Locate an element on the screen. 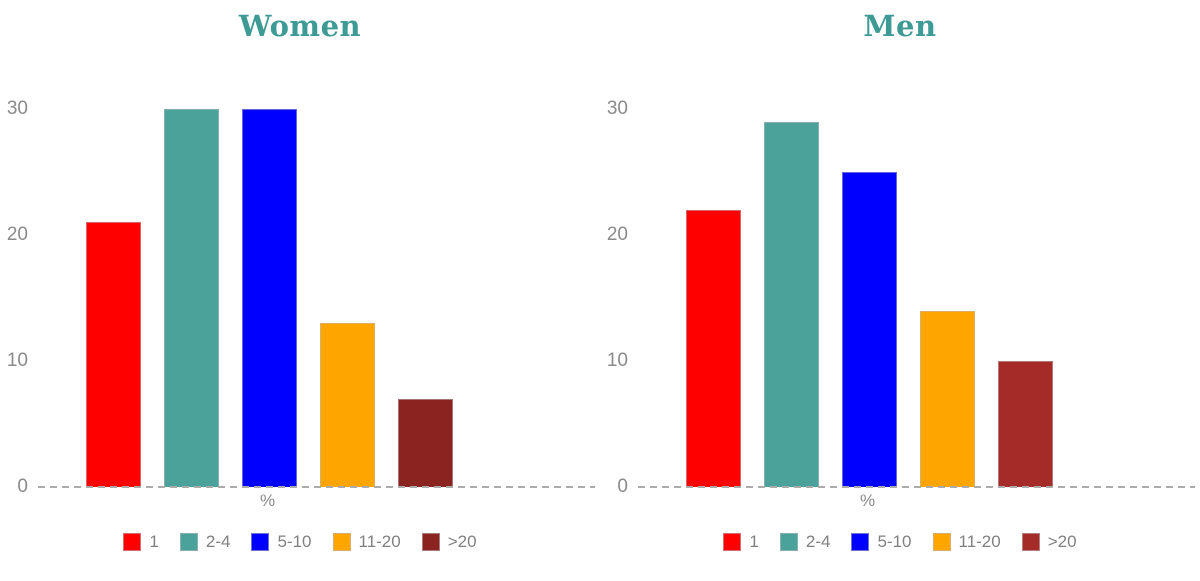  legend-men: 1 2-4 5-10 11-20 >20 is located at coordinates (900, 542).